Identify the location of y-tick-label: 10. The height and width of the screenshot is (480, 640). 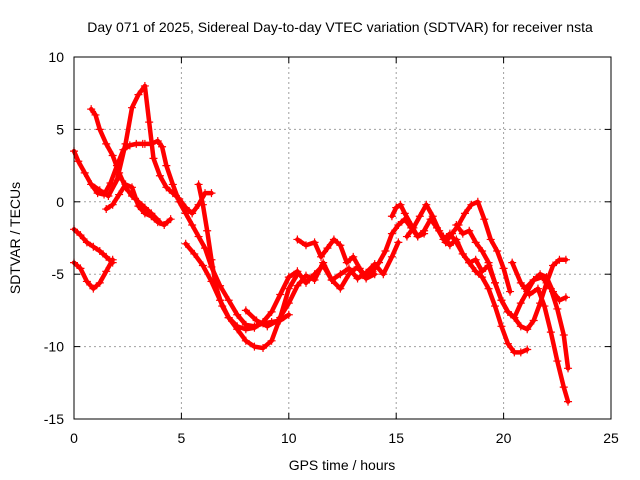
(56, 57).